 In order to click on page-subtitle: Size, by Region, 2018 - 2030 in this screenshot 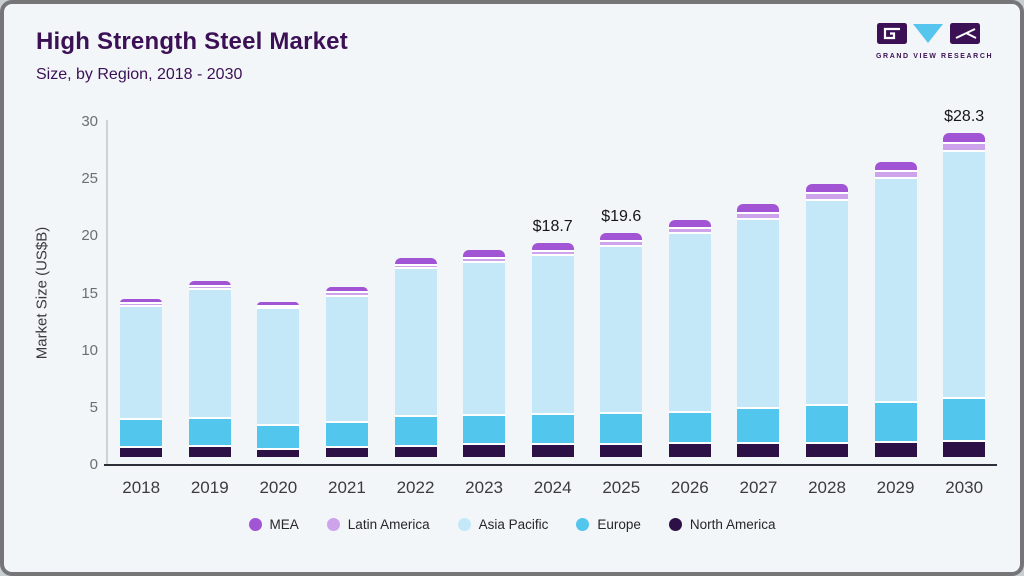, I will do `click(139, 74)`.